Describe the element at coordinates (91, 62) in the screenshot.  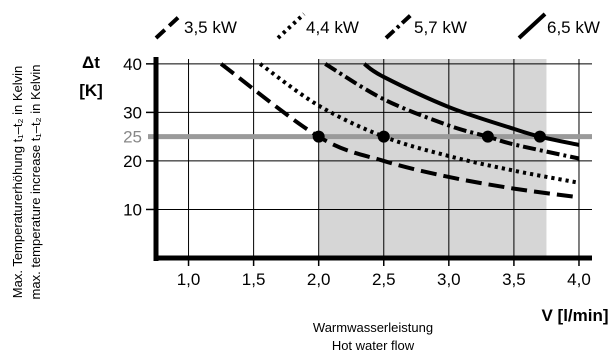
I see `y-axis-symbol: Δt` at that location.